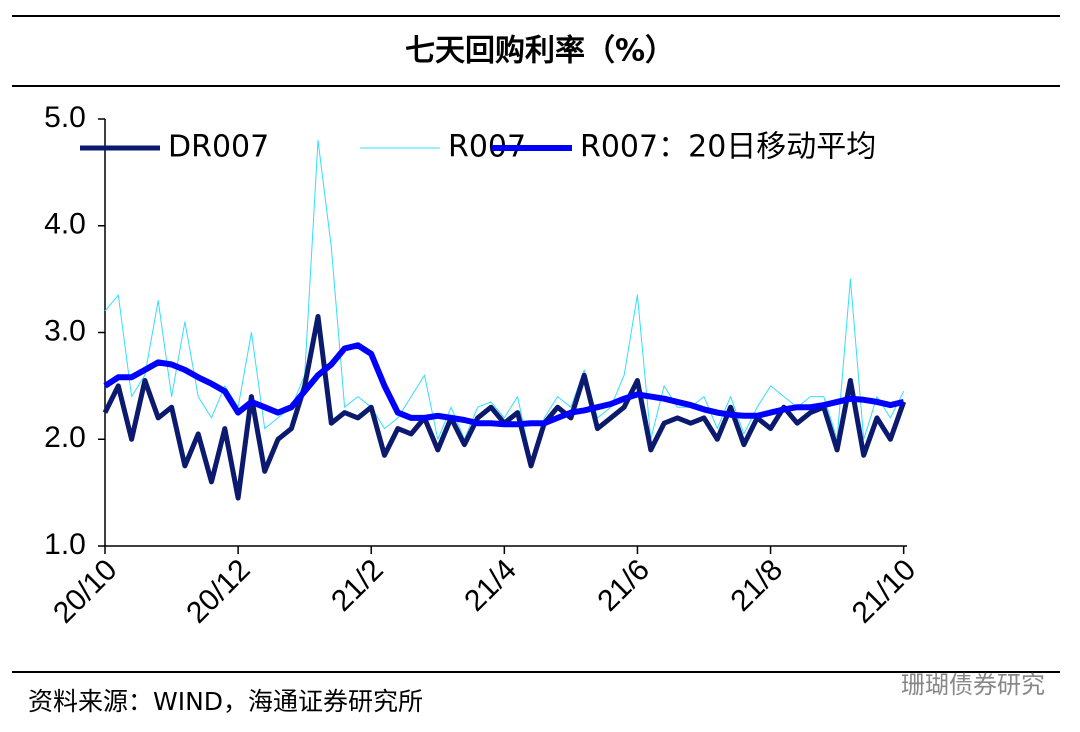 This screenshot has width=1080, height=732. What do you see at coordinates (490, 585) in the screenshot?
I see `x-tick-label: 21/4` at bounding box center [490, 585].